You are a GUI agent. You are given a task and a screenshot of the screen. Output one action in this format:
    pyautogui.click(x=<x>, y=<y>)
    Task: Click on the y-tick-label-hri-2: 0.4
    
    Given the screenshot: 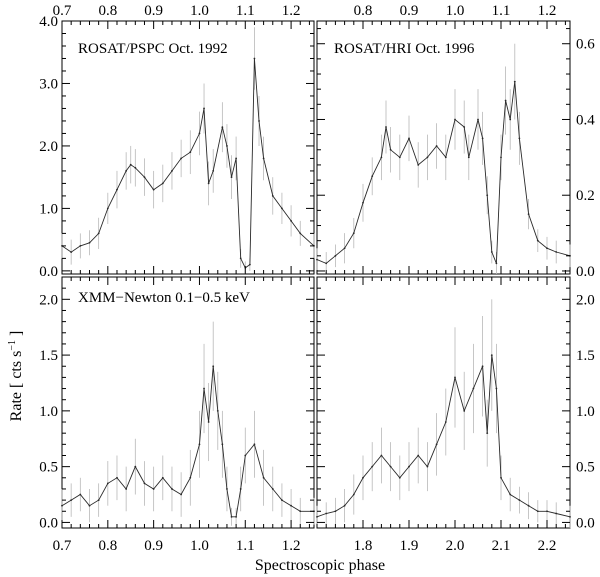 What is the action you would take?
    pyautogui.click(x=585, y=120)
    